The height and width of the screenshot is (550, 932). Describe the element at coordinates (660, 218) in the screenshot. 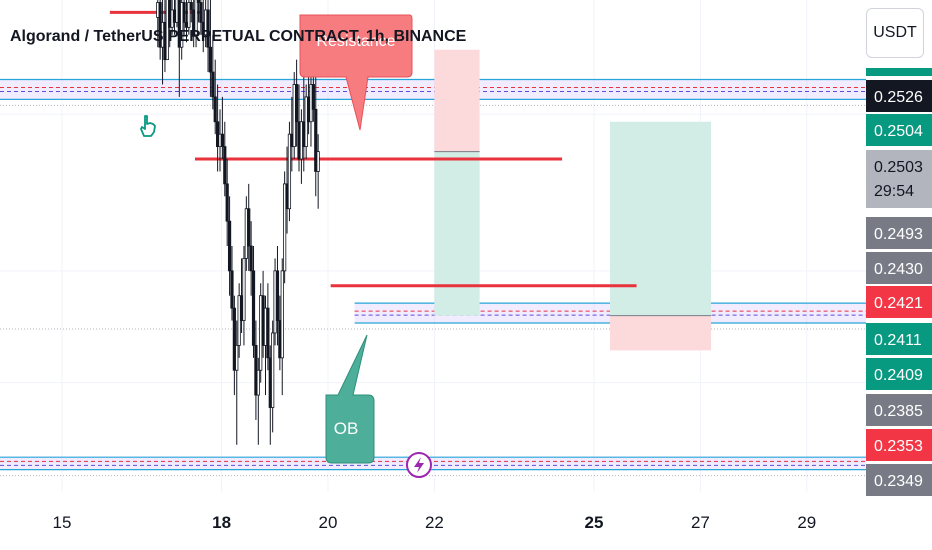

I see `position-2-target` at that location.